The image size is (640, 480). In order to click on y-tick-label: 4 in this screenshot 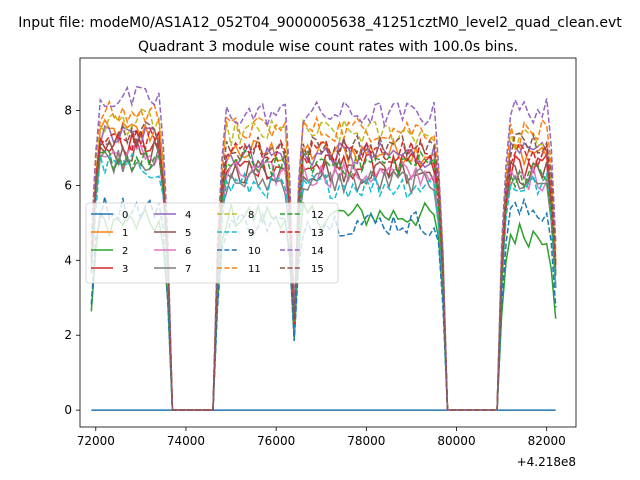, I will do `click(68, 260)`.